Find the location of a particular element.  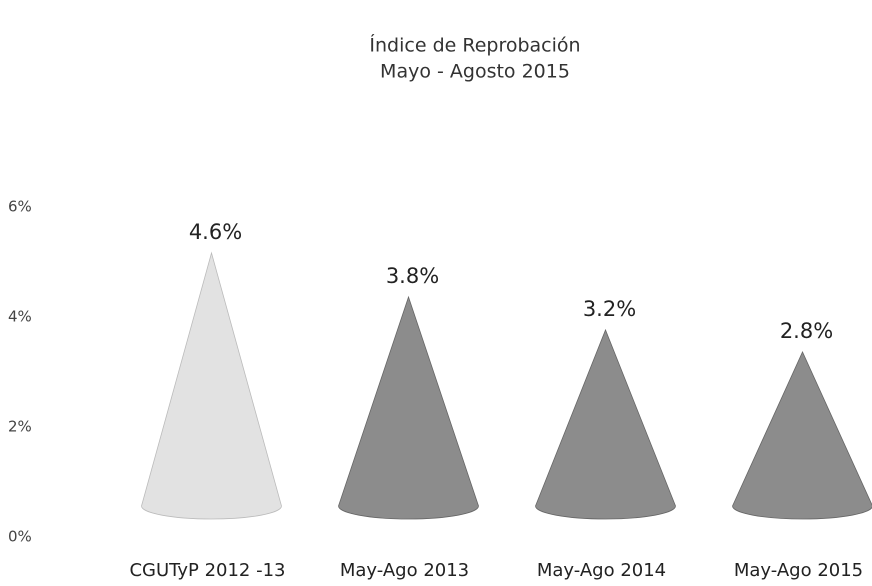

x-tick-label: May-Ago 2015 is located at coordinates (798, 570).